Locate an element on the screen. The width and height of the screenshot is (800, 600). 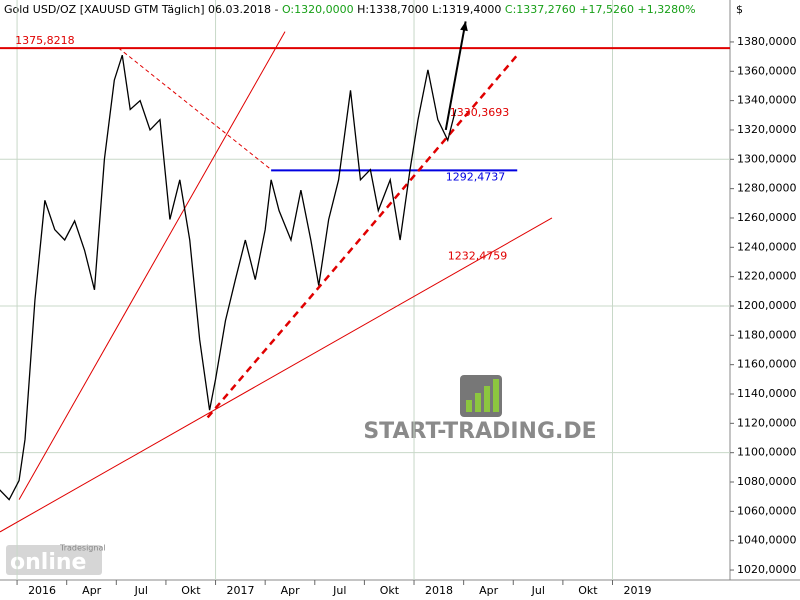
y-tick-label: 1160,0000 is located at coordinates (767, 364).